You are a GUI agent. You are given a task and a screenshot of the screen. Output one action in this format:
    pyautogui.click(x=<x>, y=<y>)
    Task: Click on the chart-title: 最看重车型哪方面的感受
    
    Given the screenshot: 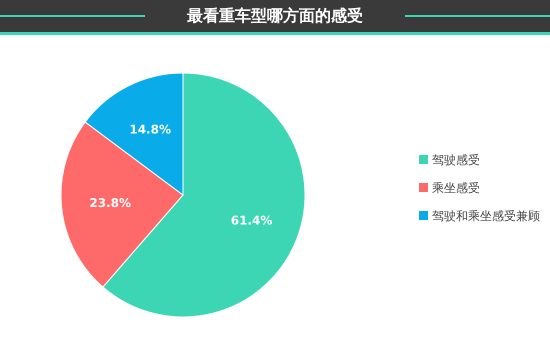 What is the action you would take?
    pyautogui.click(x=275, y=16)
    